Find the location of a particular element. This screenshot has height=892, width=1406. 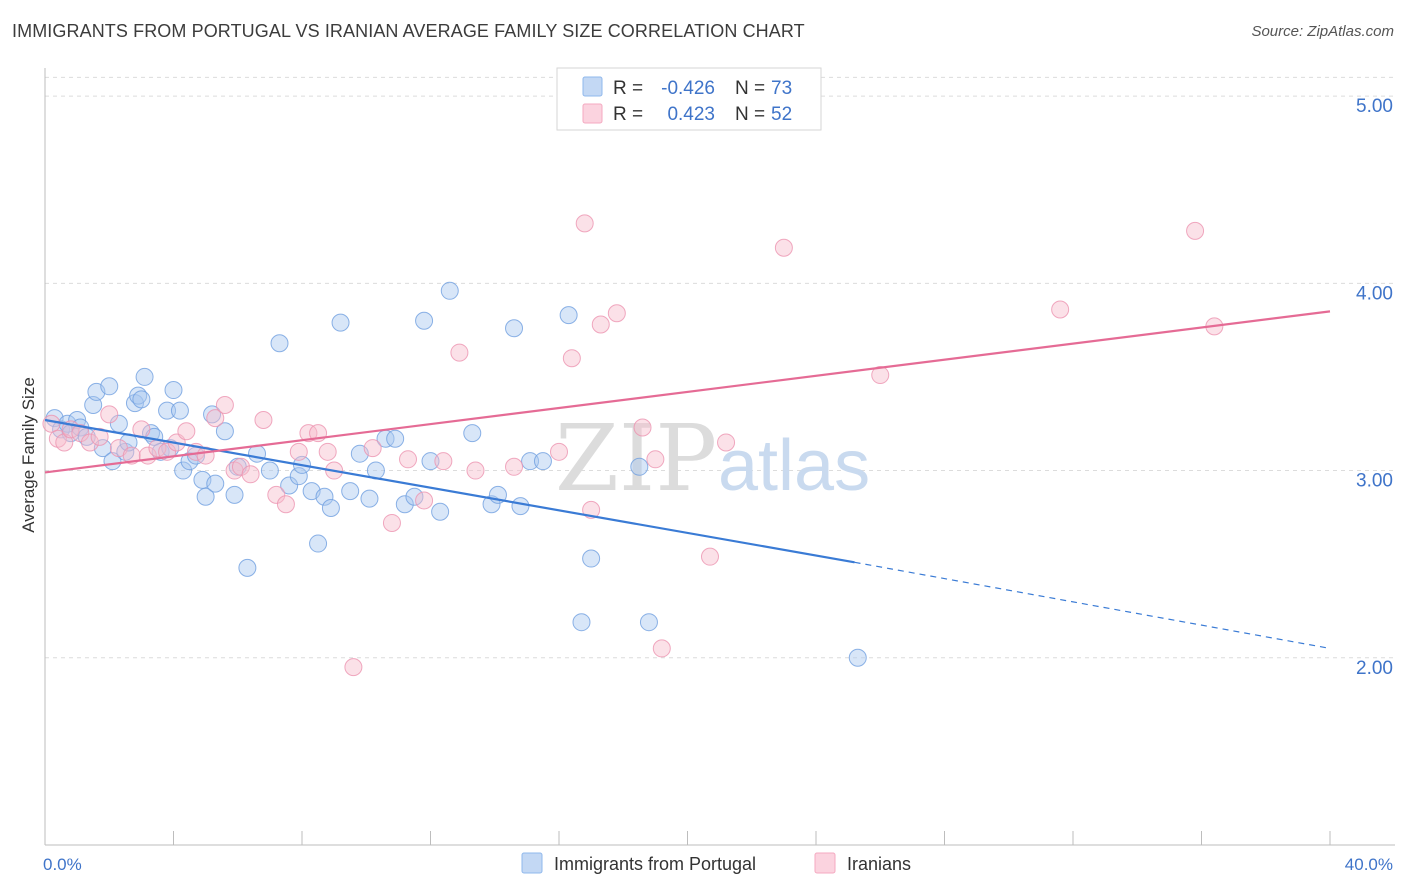

x-tick-labels: 0.0% 40.0% is located at coordinates (718, 864).